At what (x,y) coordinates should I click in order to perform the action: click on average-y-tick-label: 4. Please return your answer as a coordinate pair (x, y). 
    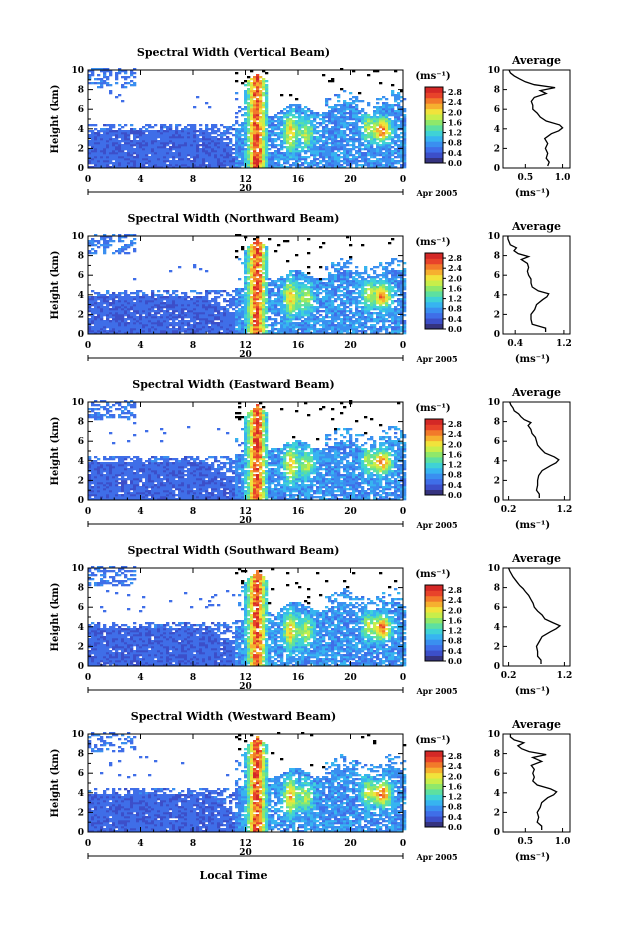
    Looking at the image, I should click on (497, 130).